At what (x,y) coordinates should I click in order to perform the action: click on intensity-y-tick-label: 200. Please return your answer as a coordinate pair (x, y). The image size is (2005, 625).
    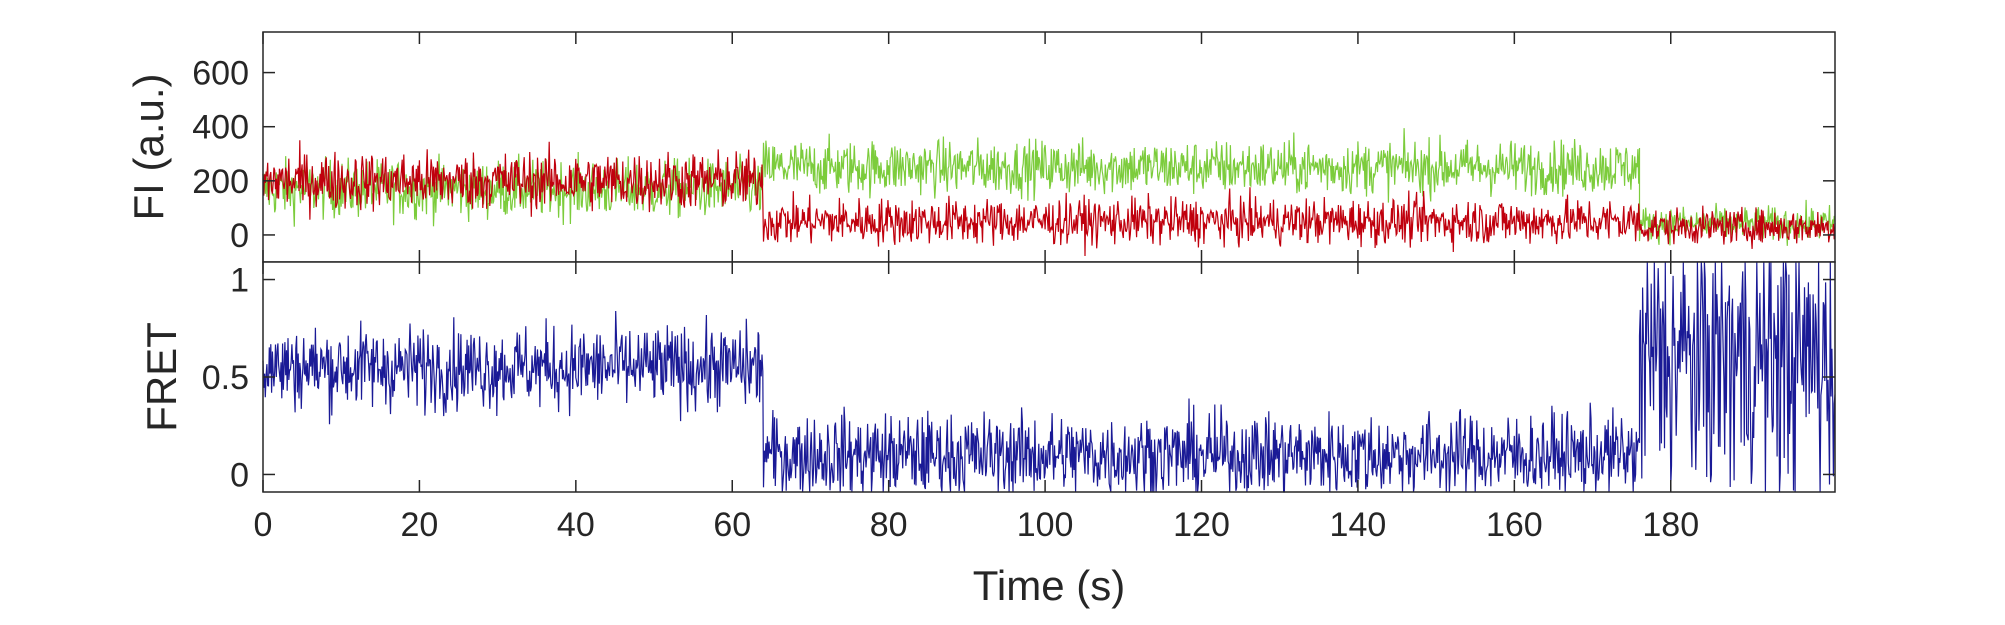
    Looking at the image, I should click on (220, 182).